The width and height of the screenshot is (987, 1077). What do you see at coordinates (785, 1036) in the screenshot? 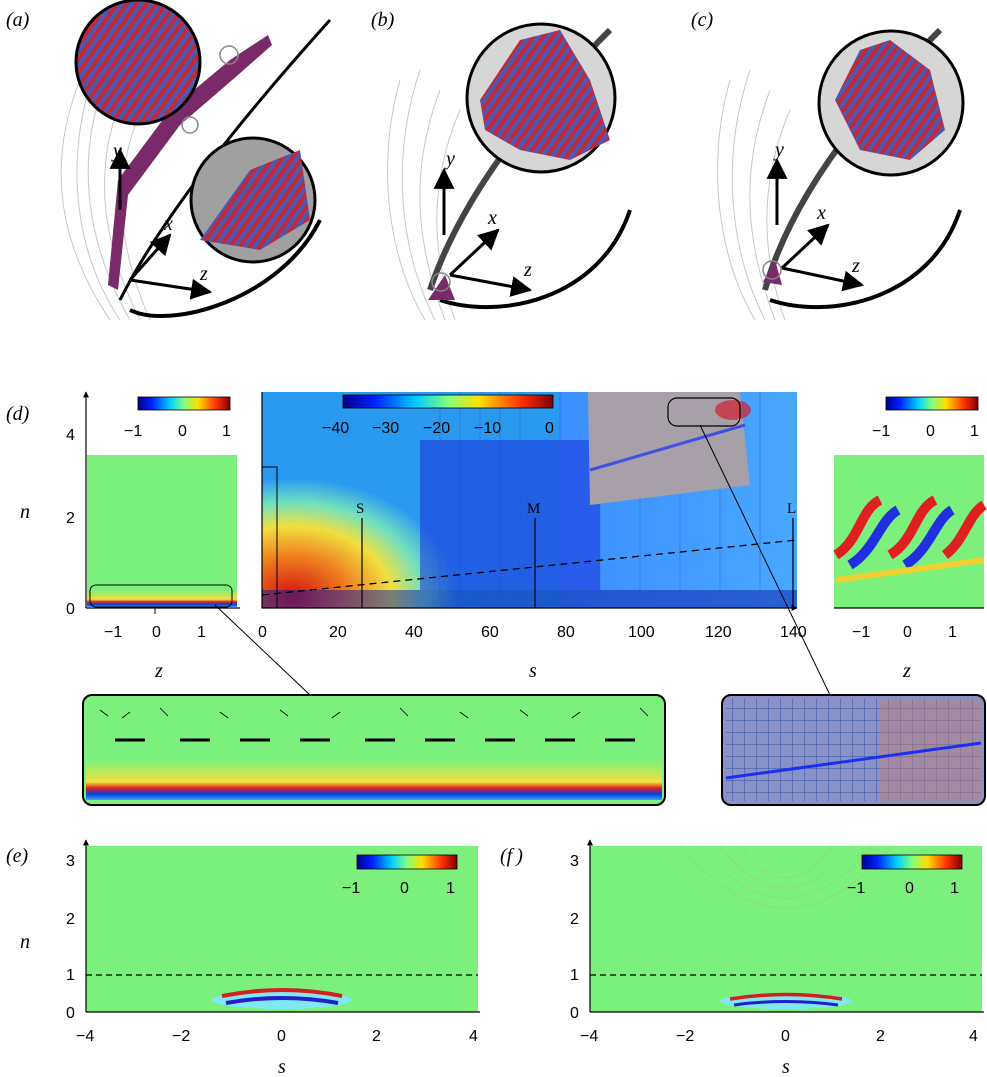
I see `panel-f-x-tick: 0` at bounding box center [785, 1036].